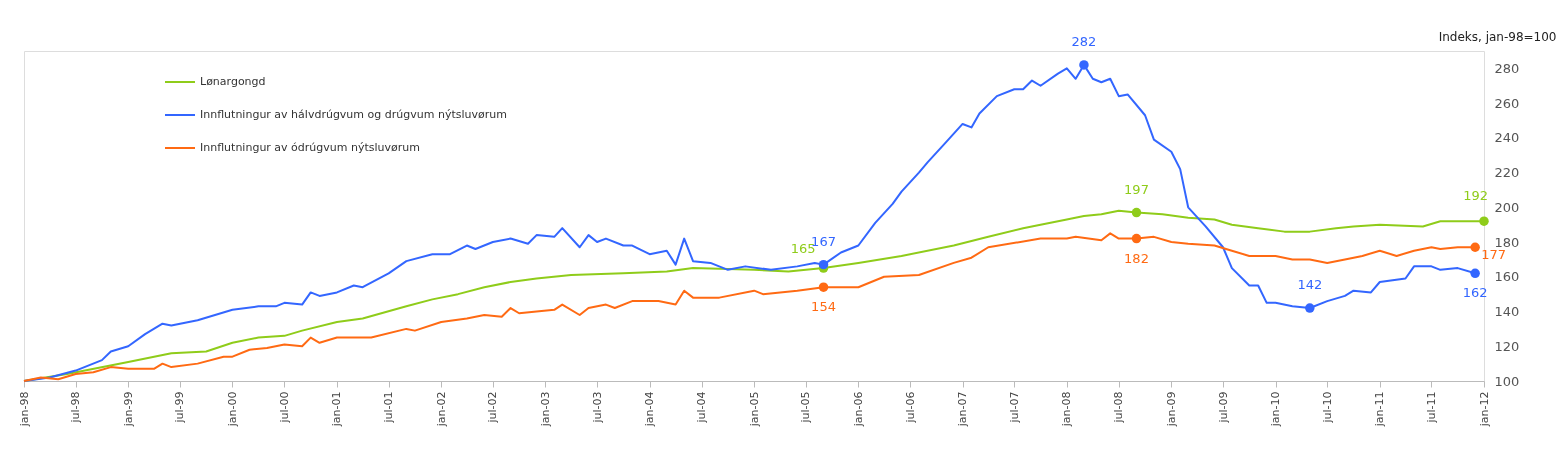 Image resolution: width=1565 pixels, height=451 pixels. What do you see at coordinates (1171, 409) in the screenshot?
I see `x-tick-label: jan-09` at bounding box center [1171, 409].